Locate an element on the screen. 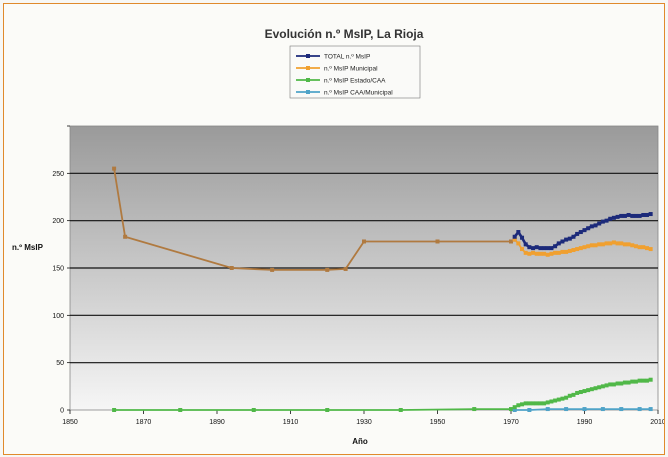 Image resolution: width=668 pixels, height=457 pixels. x-tick-label: 1890 is located at coordinates (217, 422).